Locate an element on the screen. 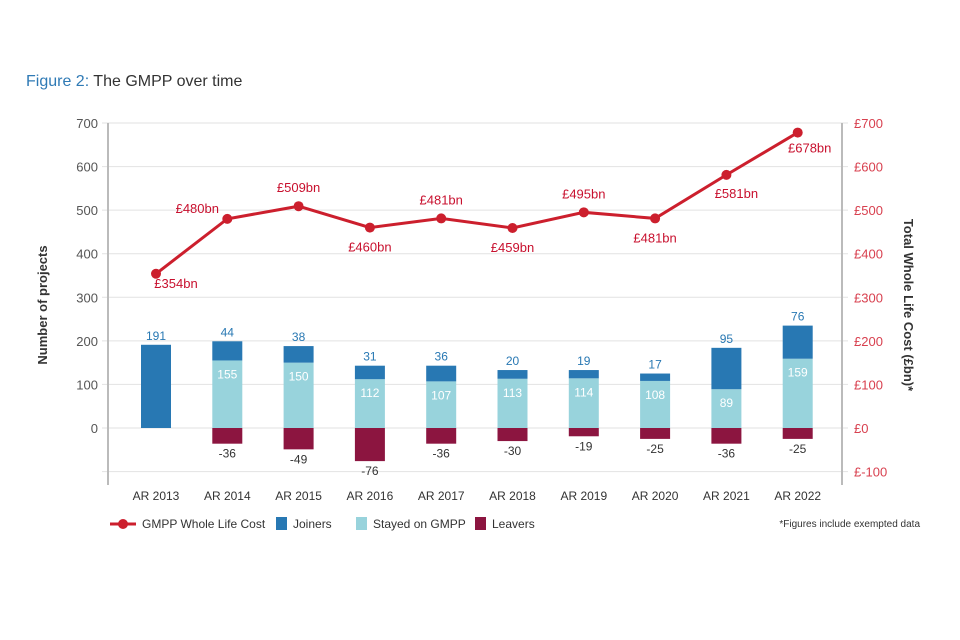  bar-label-joiners: 17 is located at coordinates (655, 365).